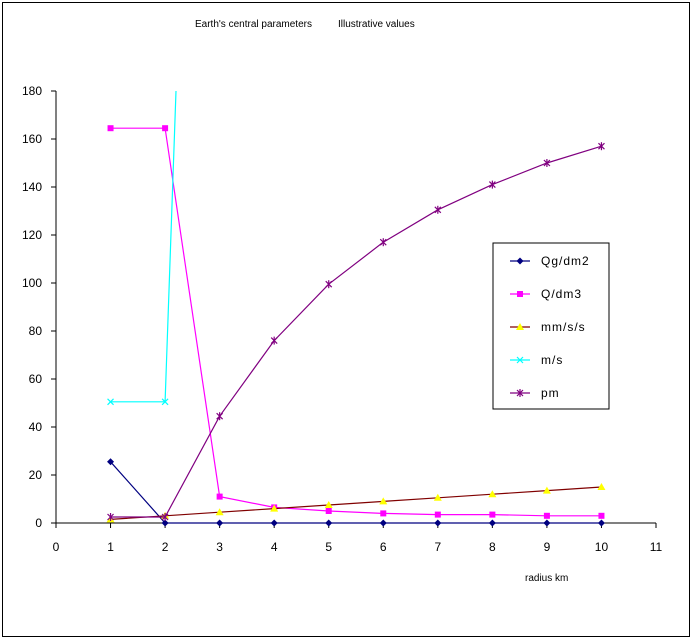  Describe the element at coordinates (36, 427) in the screenshot. I see `y-tick-label: 40` at that location.